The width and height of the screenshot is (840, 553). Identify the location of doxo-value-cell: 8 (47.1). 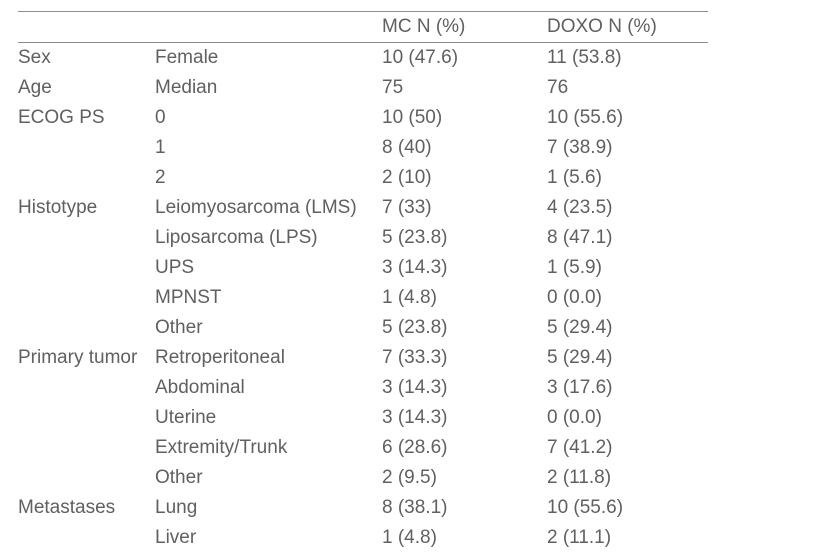
(580, 237).